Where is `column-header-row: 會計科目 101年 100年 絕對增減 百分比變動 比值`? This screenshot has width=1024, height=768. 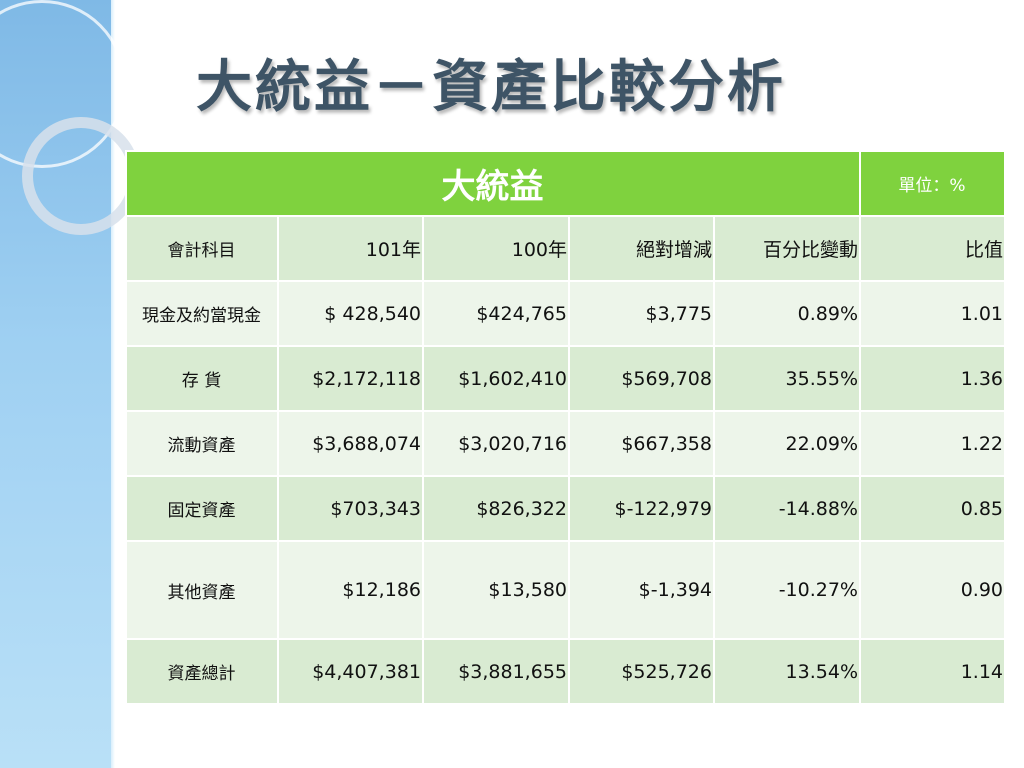 column-header-row: 會計科目 101年 100年 絕對增減 百分比變動 比值 is located at coordinates (565, 248).